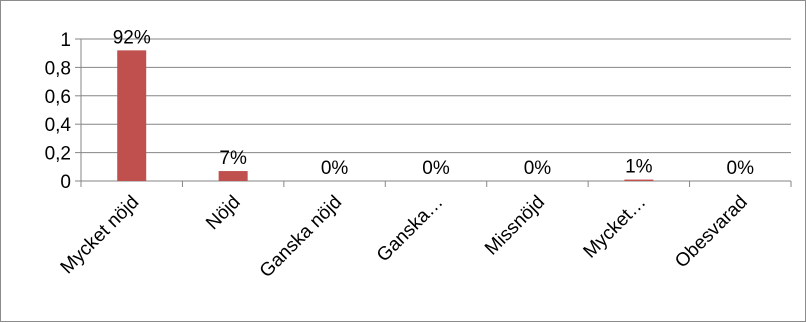 The image size is (806, 323). I want to click on y-tick-label-0: 0, so click(65, 182).